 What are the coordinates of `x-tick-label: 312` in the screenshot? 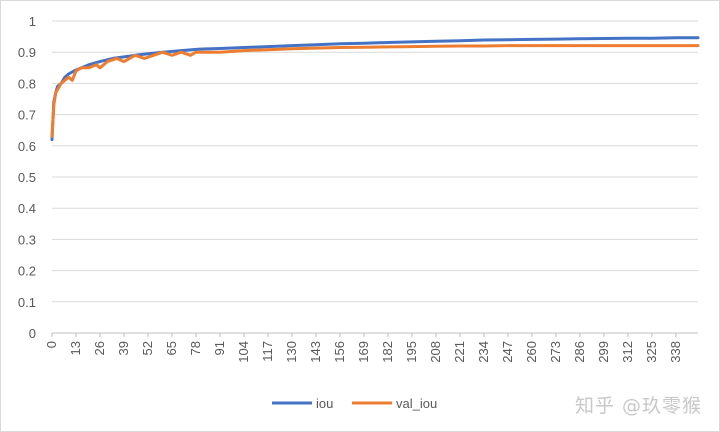 It's located at (627, 352).